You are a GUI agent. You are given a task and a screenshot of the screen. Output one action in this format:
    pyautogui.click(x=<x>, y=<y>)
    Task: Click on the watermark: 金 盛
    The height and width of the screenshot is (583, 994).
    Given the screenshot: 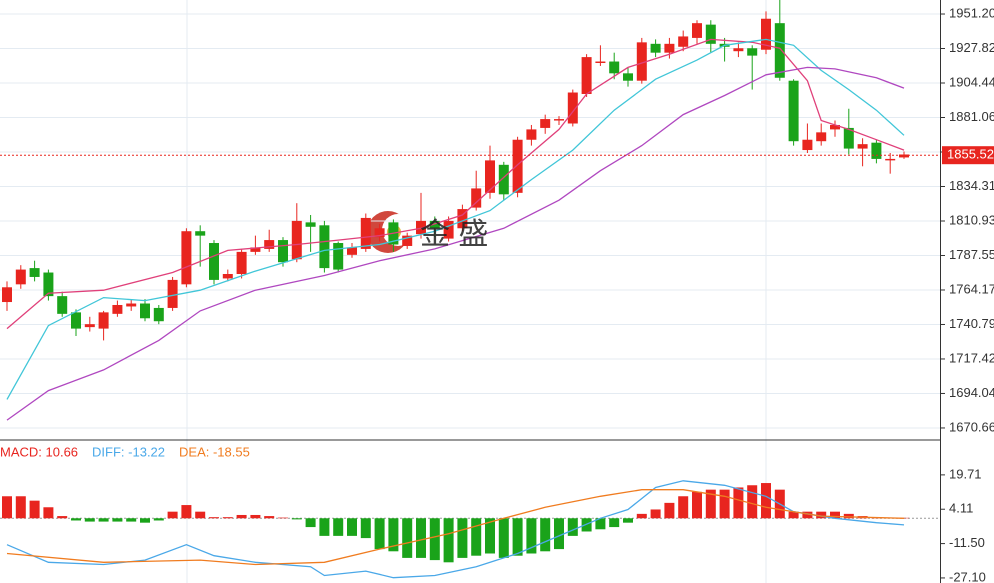 What is the action you would take?
    pyautogui.click(x=454, y=234)
    